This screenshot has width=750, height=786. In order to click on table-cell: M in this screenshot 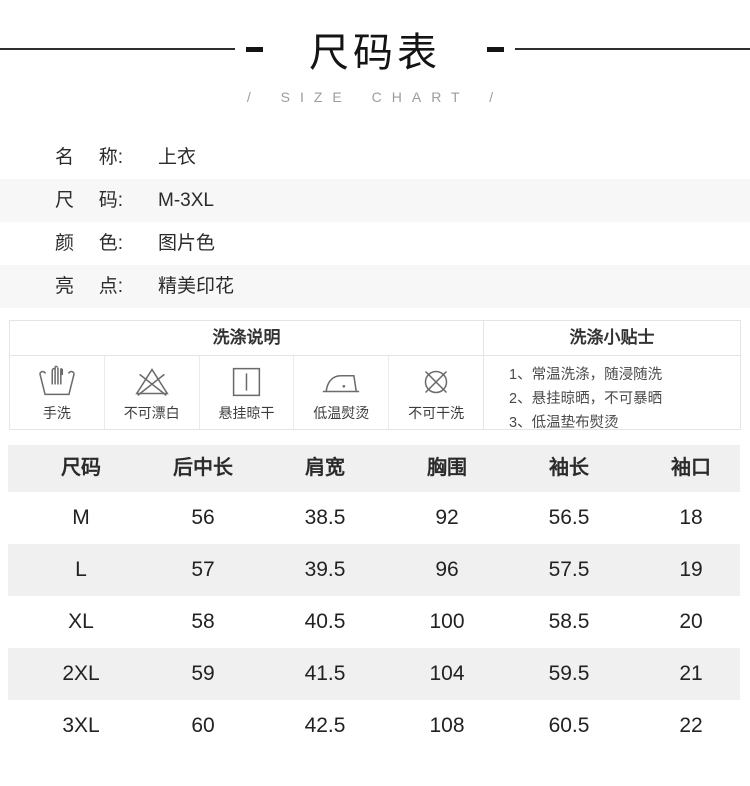, I will do `click(81, 517)`.